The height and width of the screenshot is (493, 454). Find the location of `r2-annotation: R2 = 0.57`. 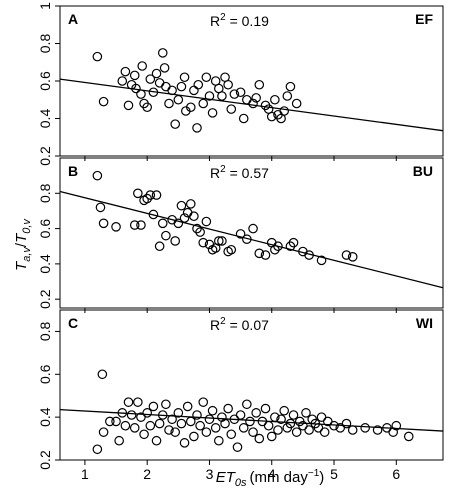

r2-annotation: R2 = 0.57 is located at coordinates (239, 172).